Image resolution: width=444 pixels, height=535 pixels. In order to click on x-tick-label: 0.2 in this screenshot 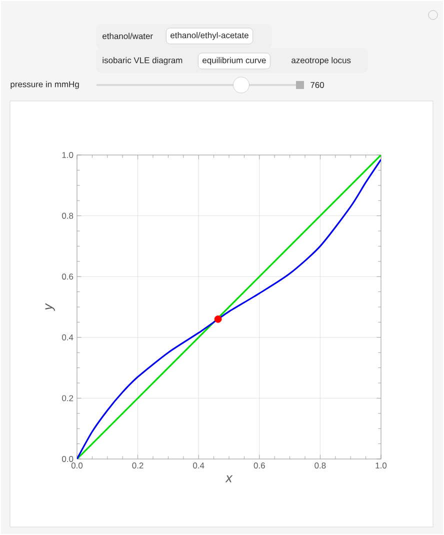, I will do `click(138, 465)`.